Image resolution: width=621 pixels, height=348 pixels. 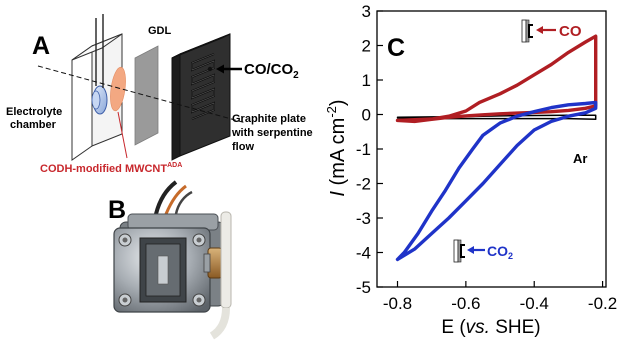 I want to click on y-tick-label: 0, so click(x=366, y=115).